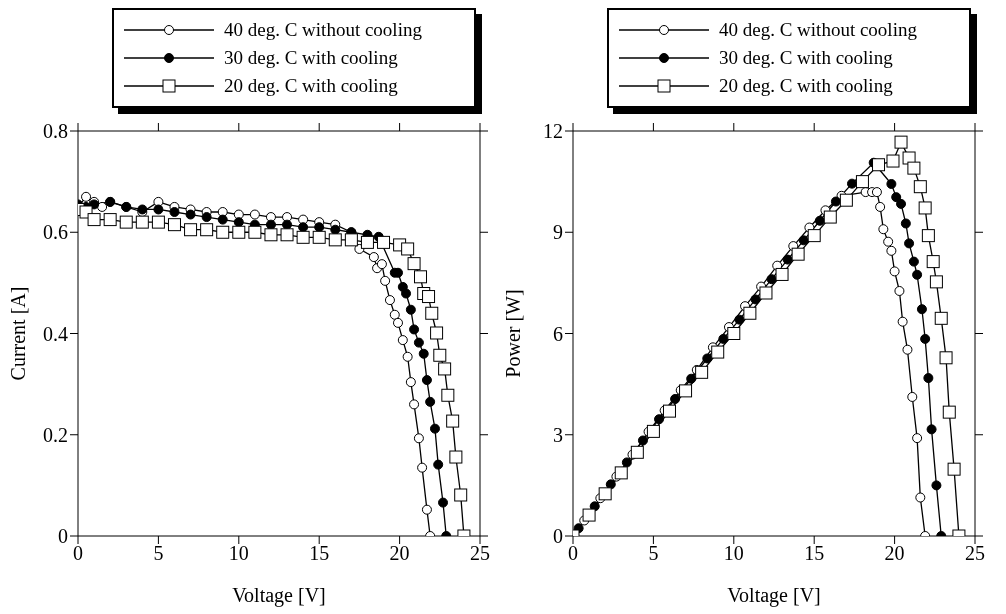  What do you see at coordinates (55, 232) in the screenshot?
I see `y-tick-label: 0.6` at bounding box center [55, 232].